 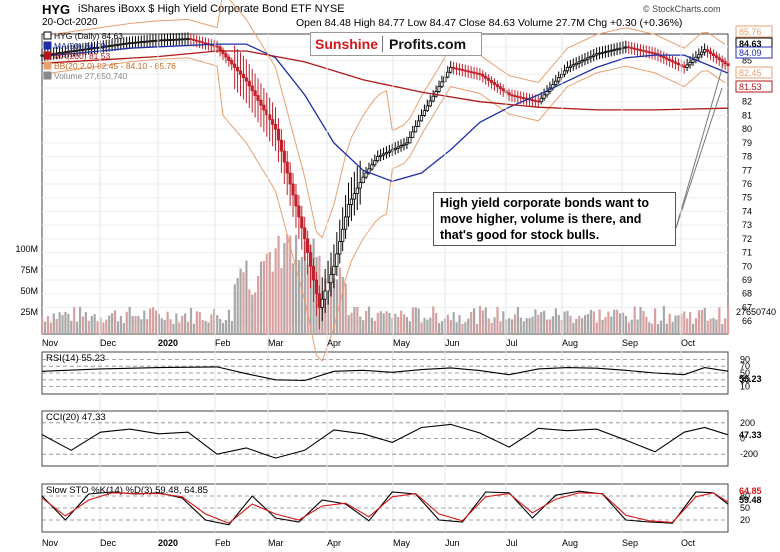 I want to click on price-axis-tick: 67, so click(x=747, y=307).